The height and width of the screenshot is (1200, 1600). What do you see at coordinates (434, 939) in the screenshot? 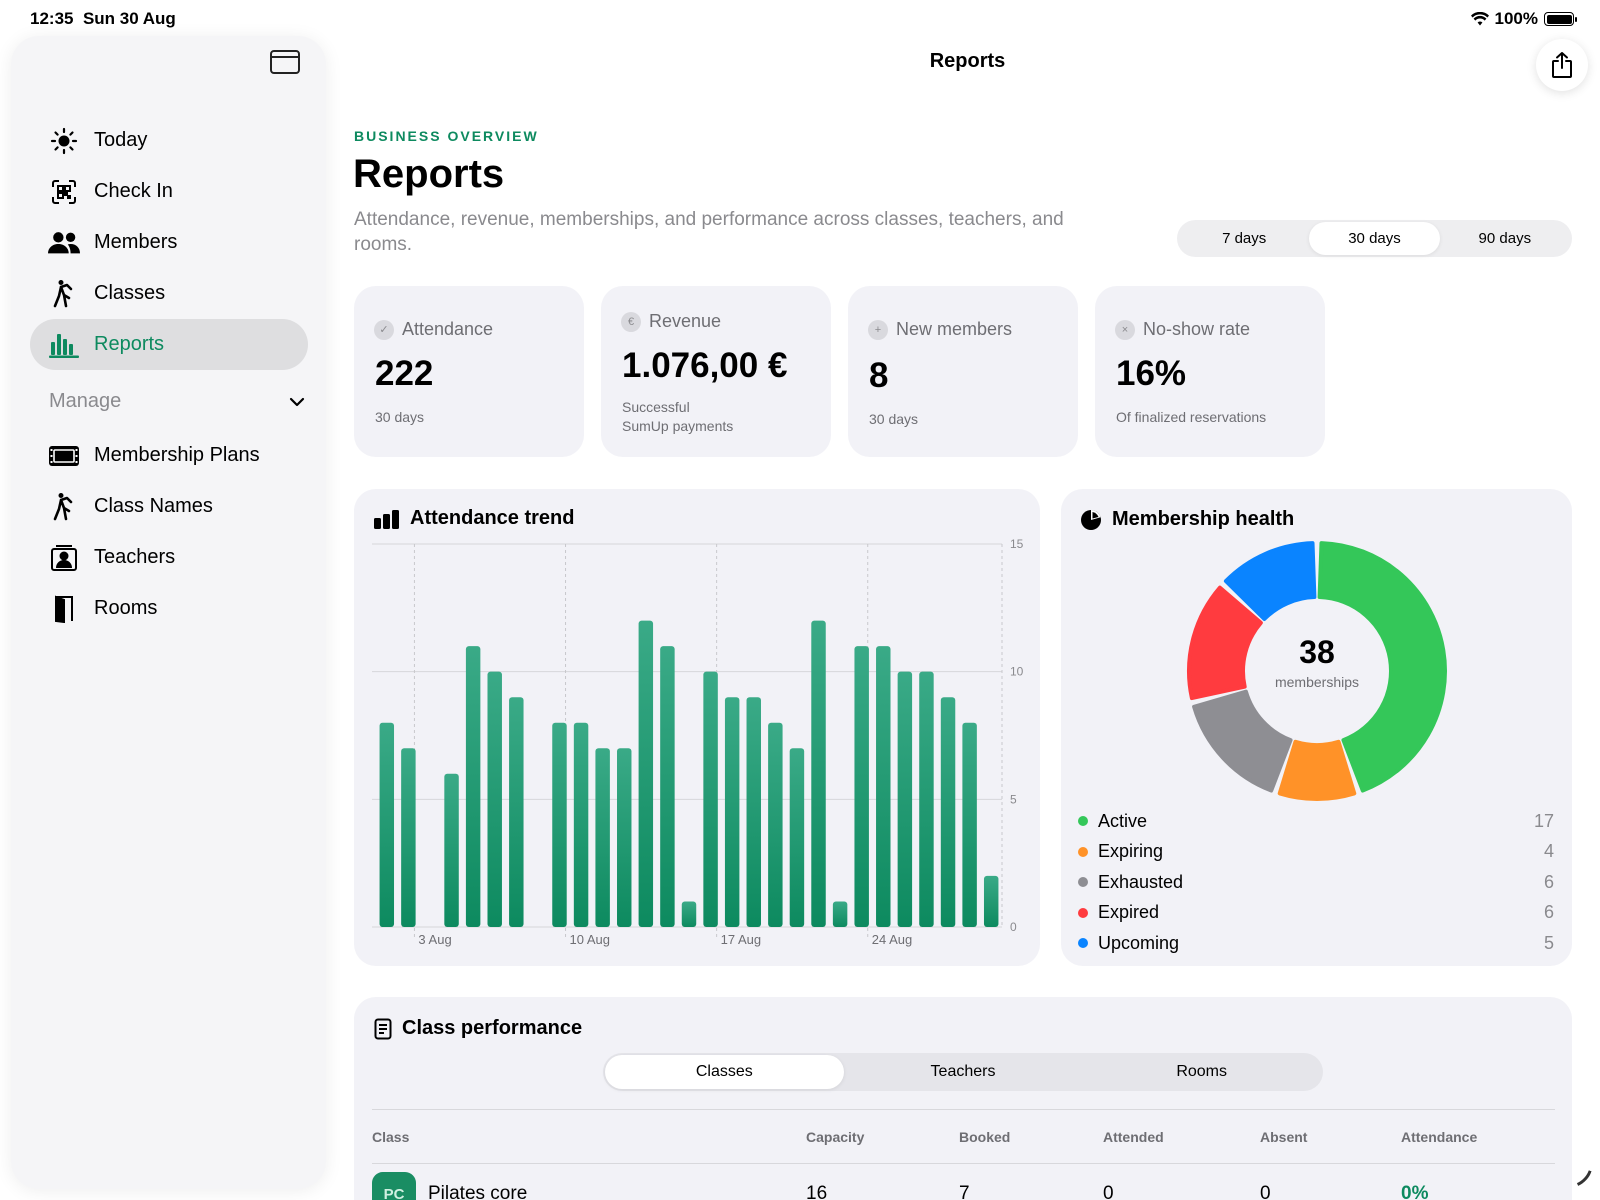
I see `x-tick-label: 3 Aug` at bounding box center [434, 939].